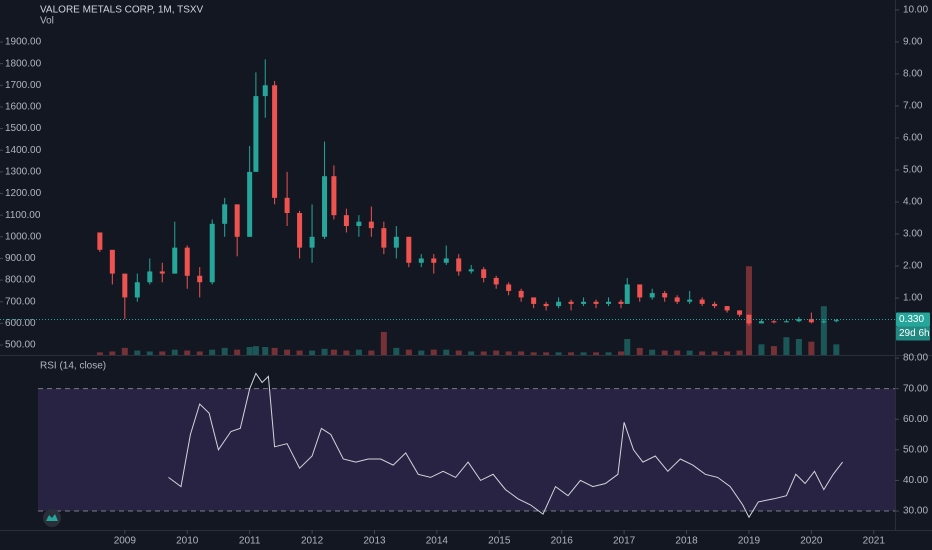  What do you see at coordinates (915, 511) in the screenshot?
I see `y-tick-label: 30.00` at bounding box center [915, 511].